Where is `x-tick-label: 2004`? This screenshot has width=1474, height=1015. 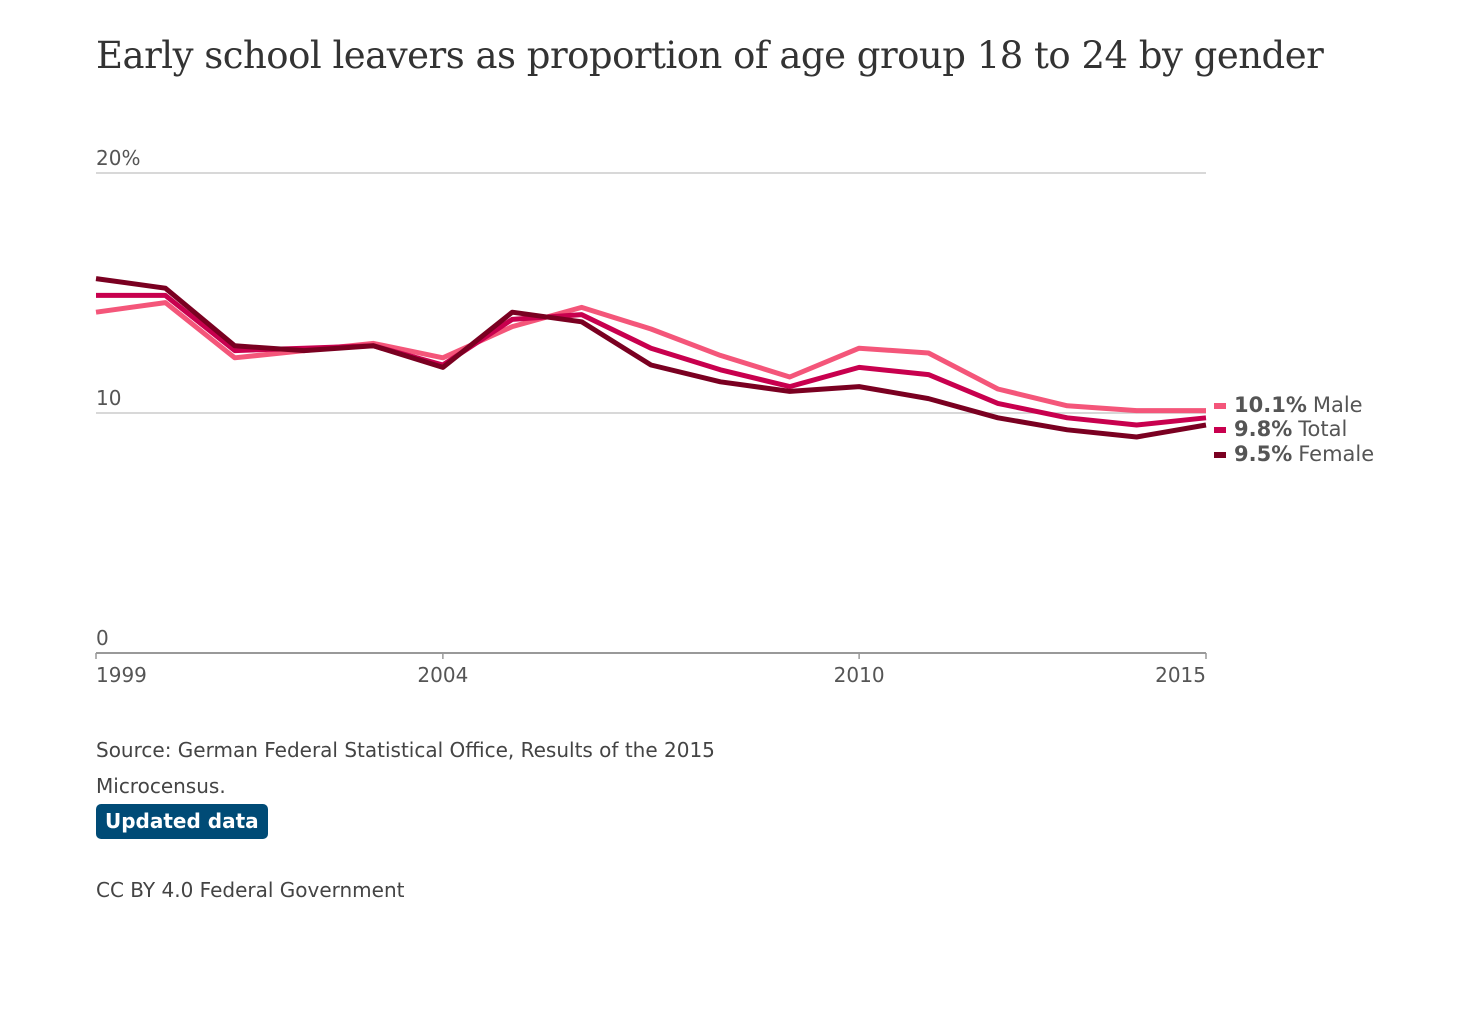 x-tick-label: 2004 is located at coordinates (442, 675).